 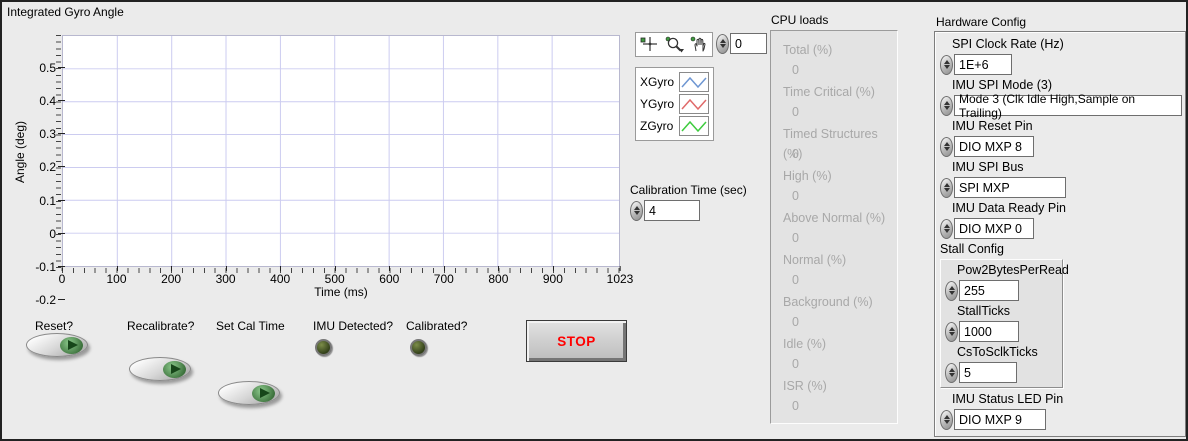 What do you see at coordinates (834, 103) in the screenshot?
I see `cpu-item-time-critical: Time Critical (%) 0` at bounding box center [834, 103].